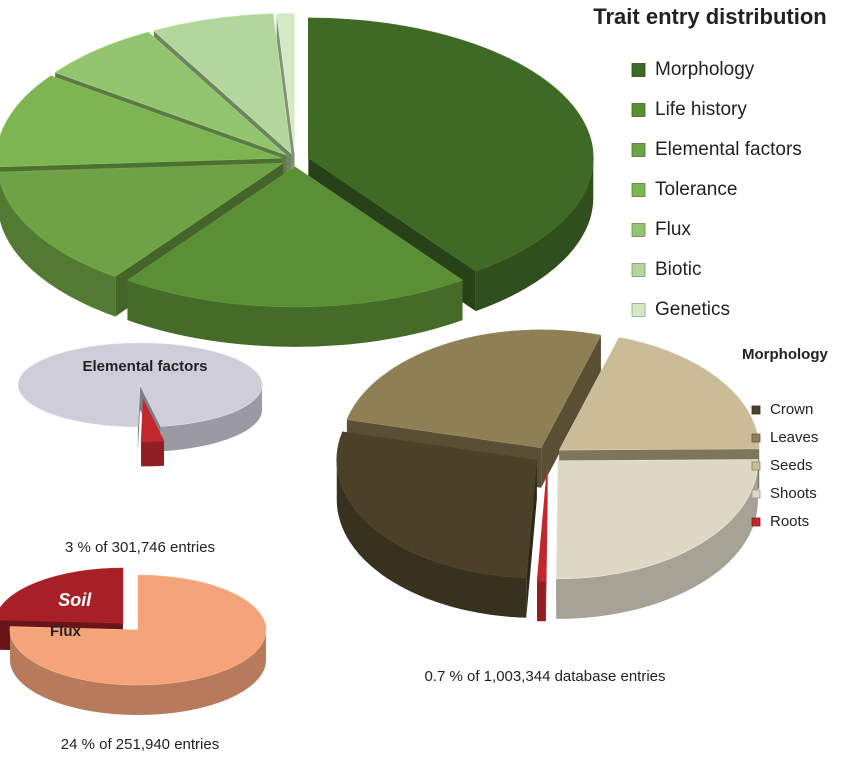 The image size is (868, 757). What do you see at coordinates (701, 109) in the screenshot?
I see `legend-label: Life history` at bounding box center [701, 109].